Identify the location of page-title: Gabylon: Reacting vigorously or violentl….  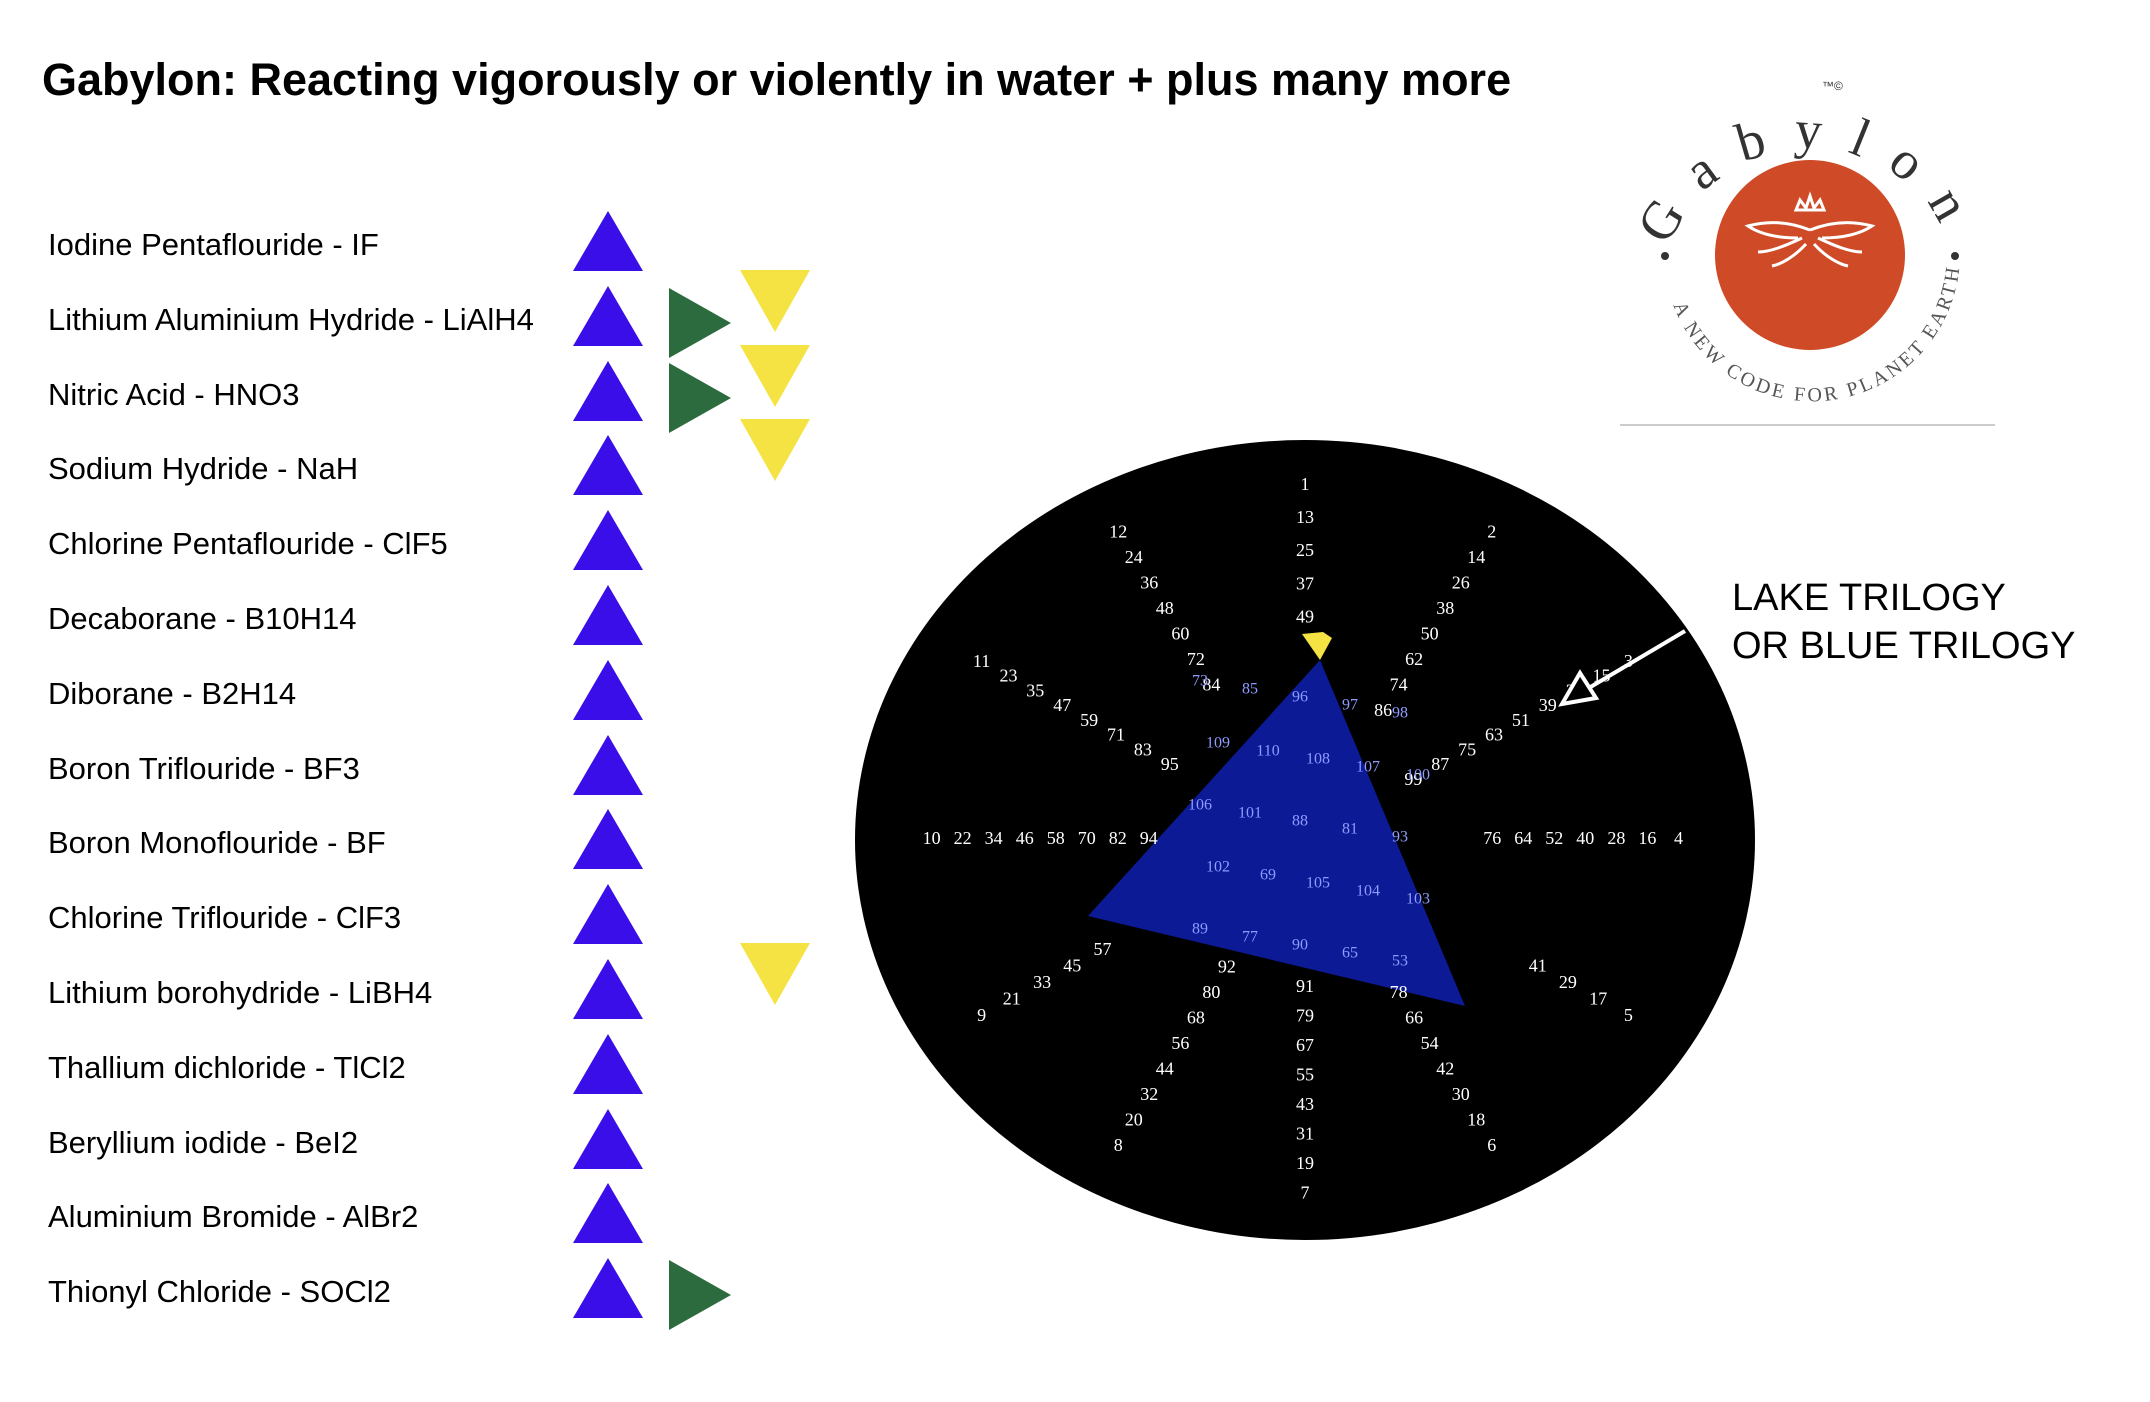
(777, 79).